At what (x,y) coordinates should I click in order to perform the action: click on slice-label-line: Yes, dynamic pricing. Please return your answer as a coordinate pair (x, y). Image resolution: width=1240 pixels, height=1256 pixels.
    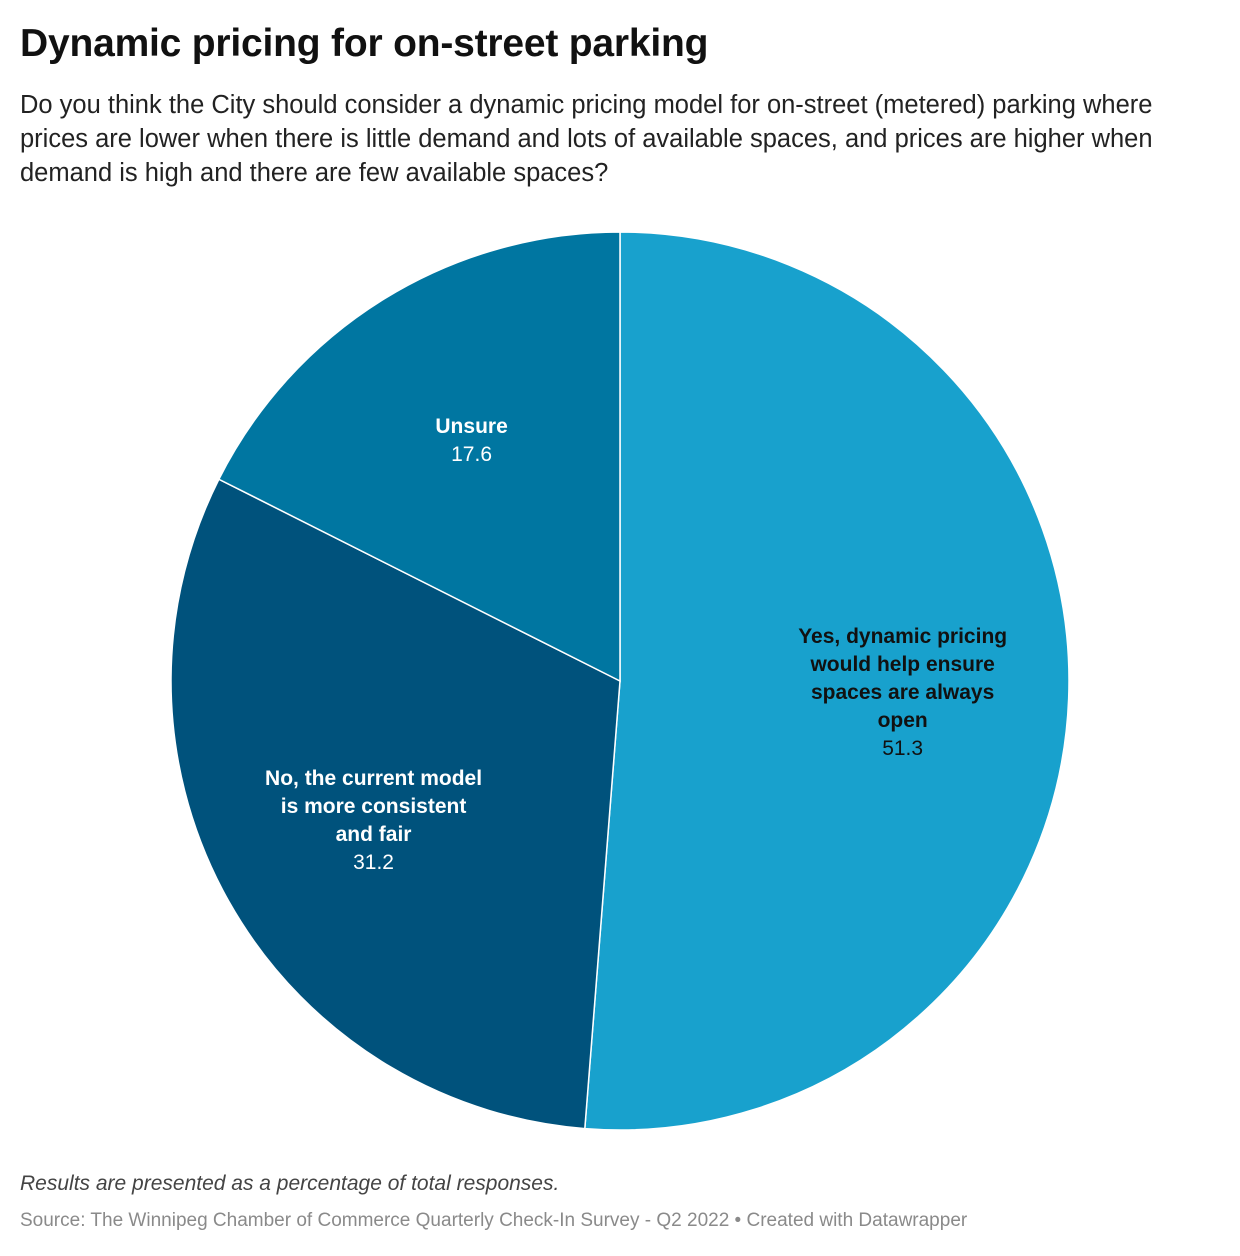
    Looking at the image, I should click on (902, 636).